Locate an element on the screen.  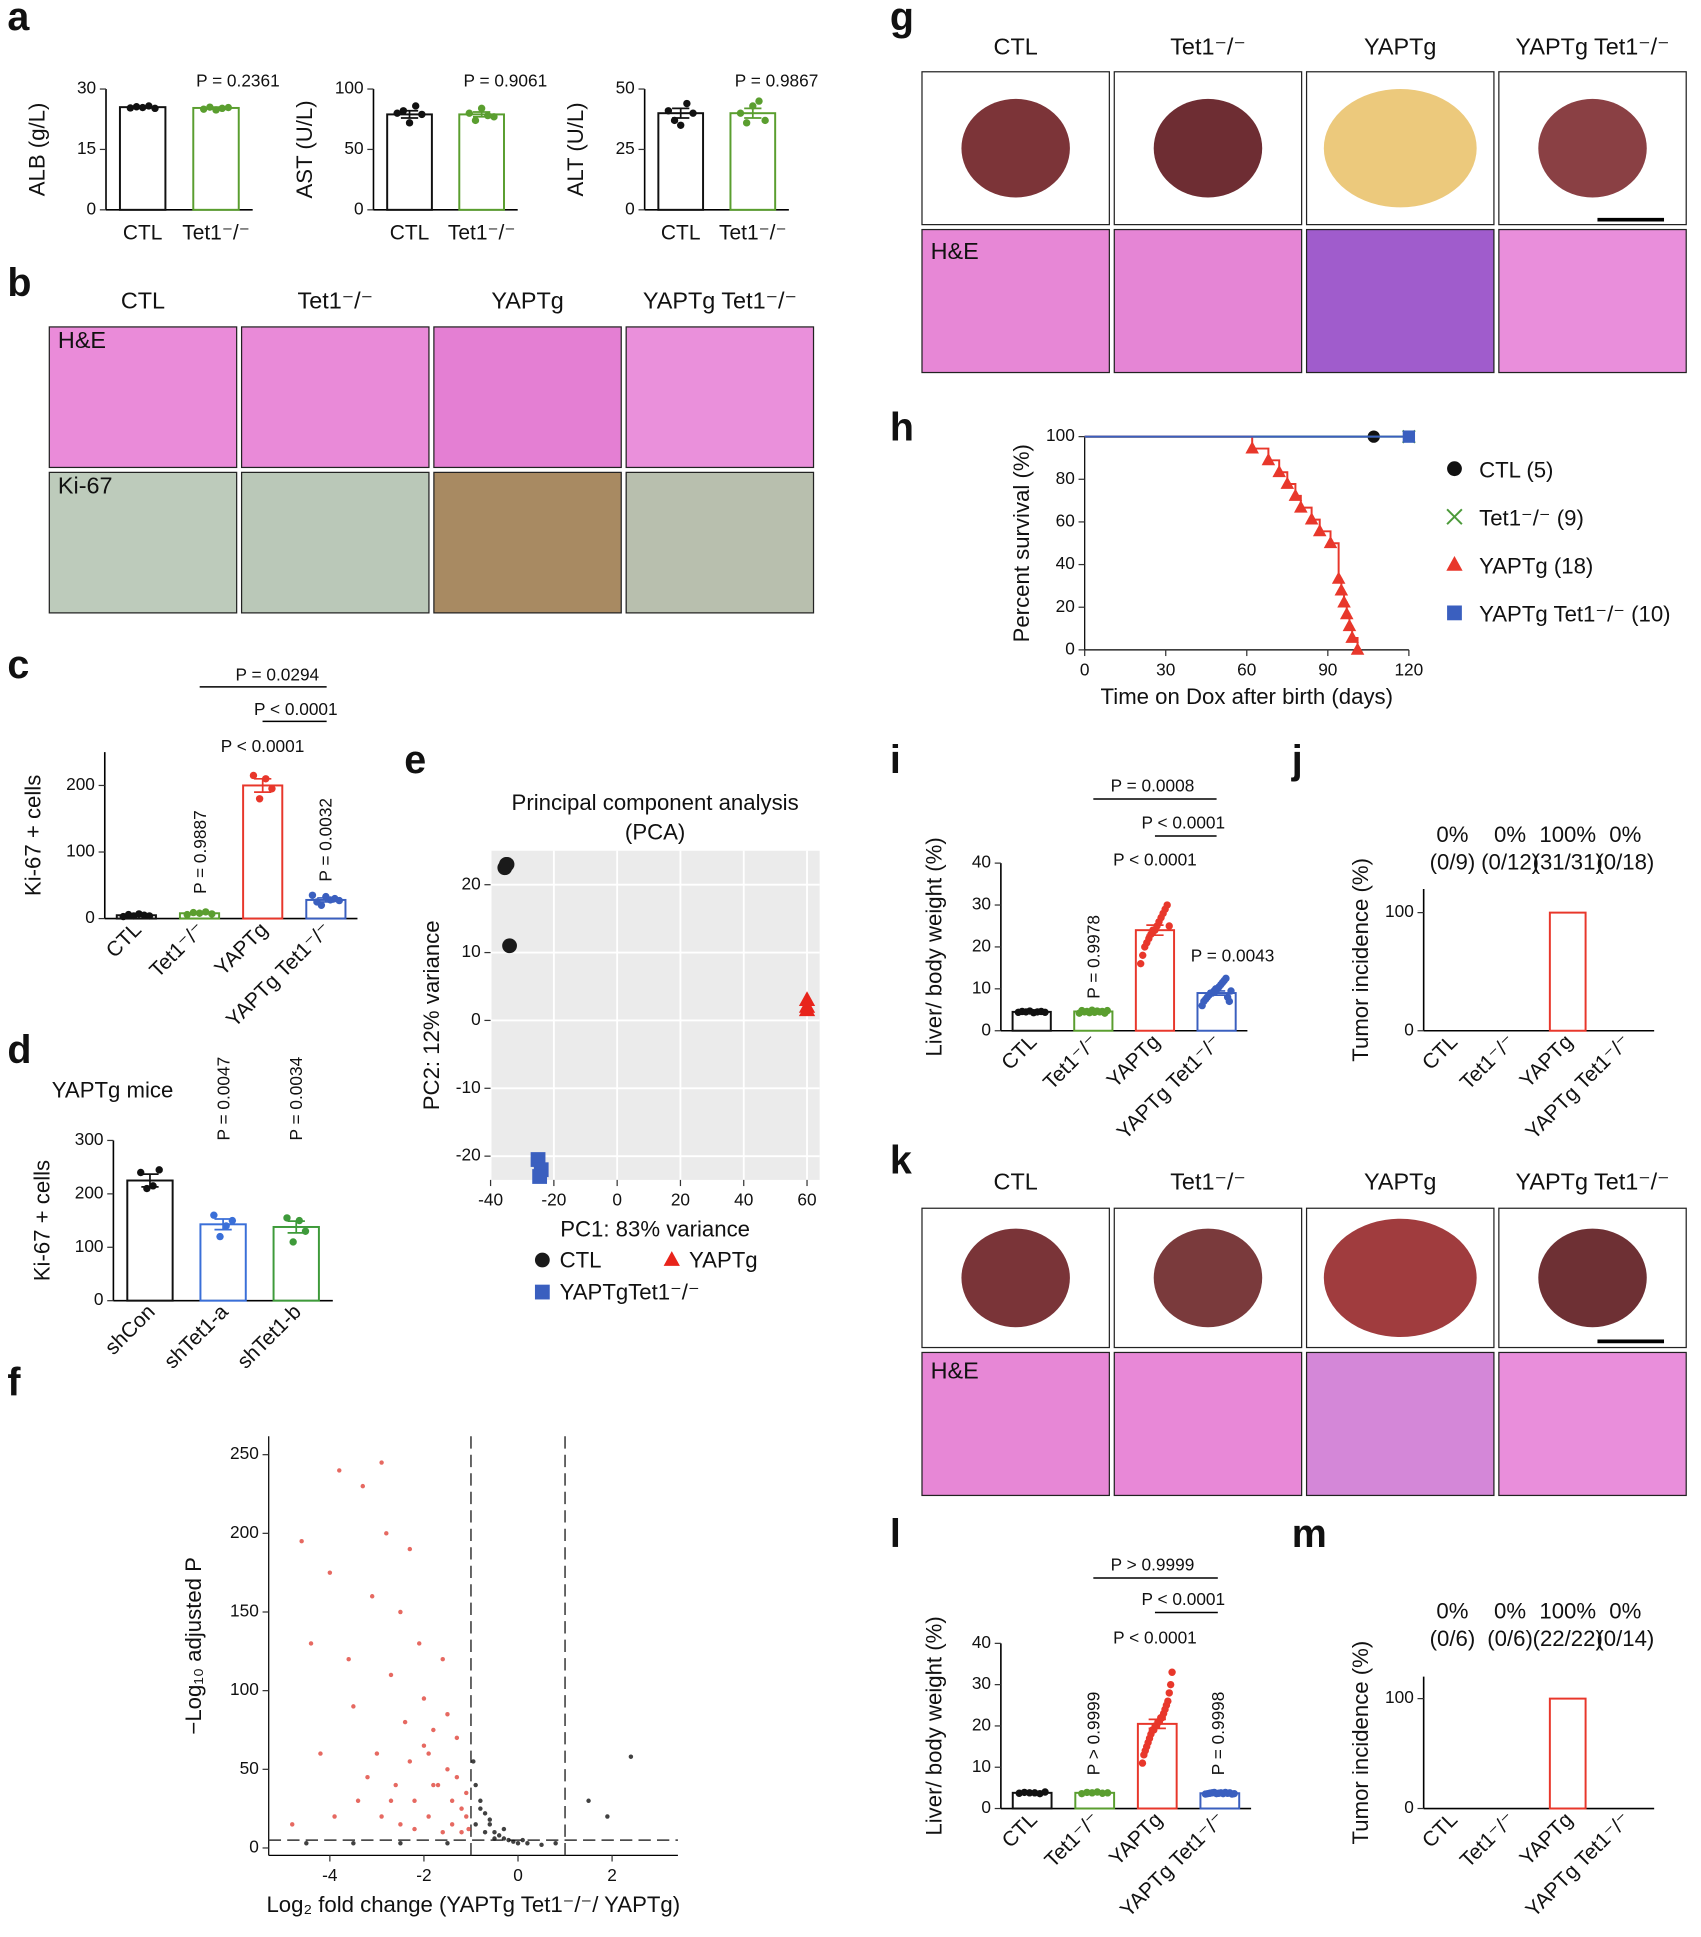
column-header: YAPTg Tet1⁻/⁻ is located at coordinates (720, 300).